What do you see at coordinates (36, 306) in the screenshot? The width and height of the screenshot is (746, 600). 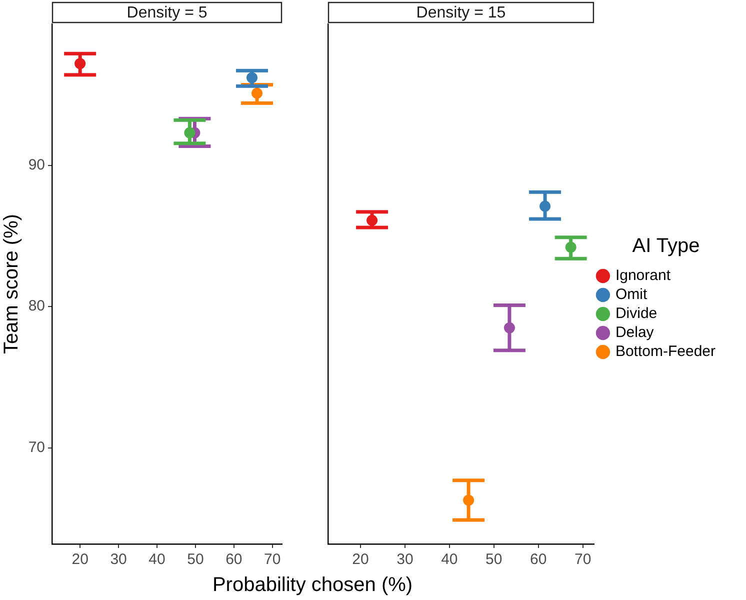 I see `y-tick-label: 80` at bounding box center [36, 306].